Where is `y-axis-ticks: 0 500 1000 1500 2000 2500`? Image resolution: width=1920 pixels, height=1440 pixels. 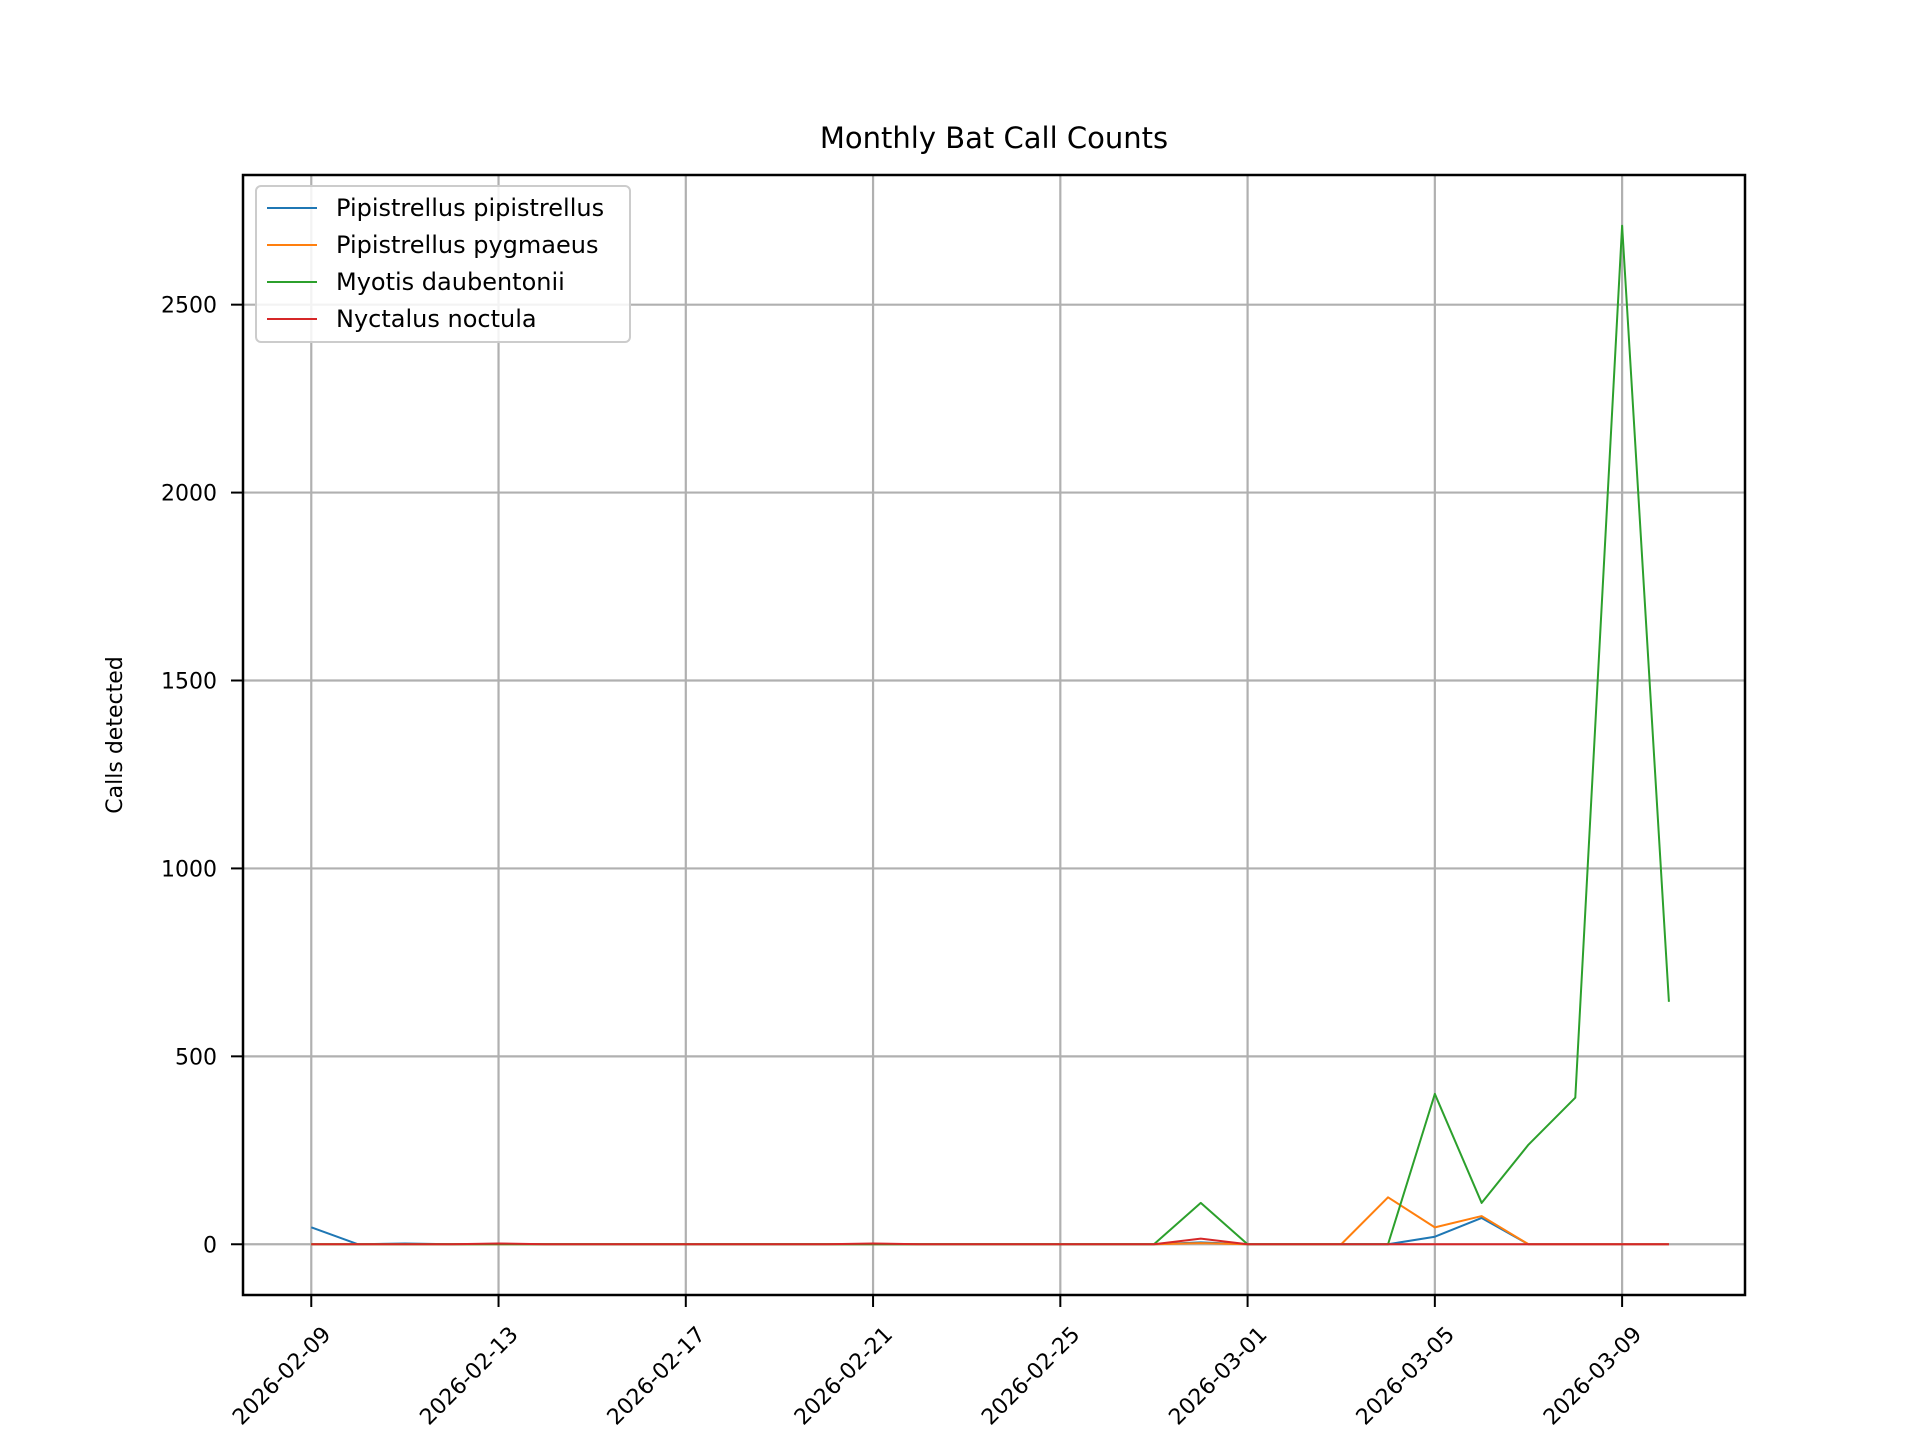
y-axis-ticks: 0 500 1000 1500 2000 2500 is located at coordinates (202, 776).